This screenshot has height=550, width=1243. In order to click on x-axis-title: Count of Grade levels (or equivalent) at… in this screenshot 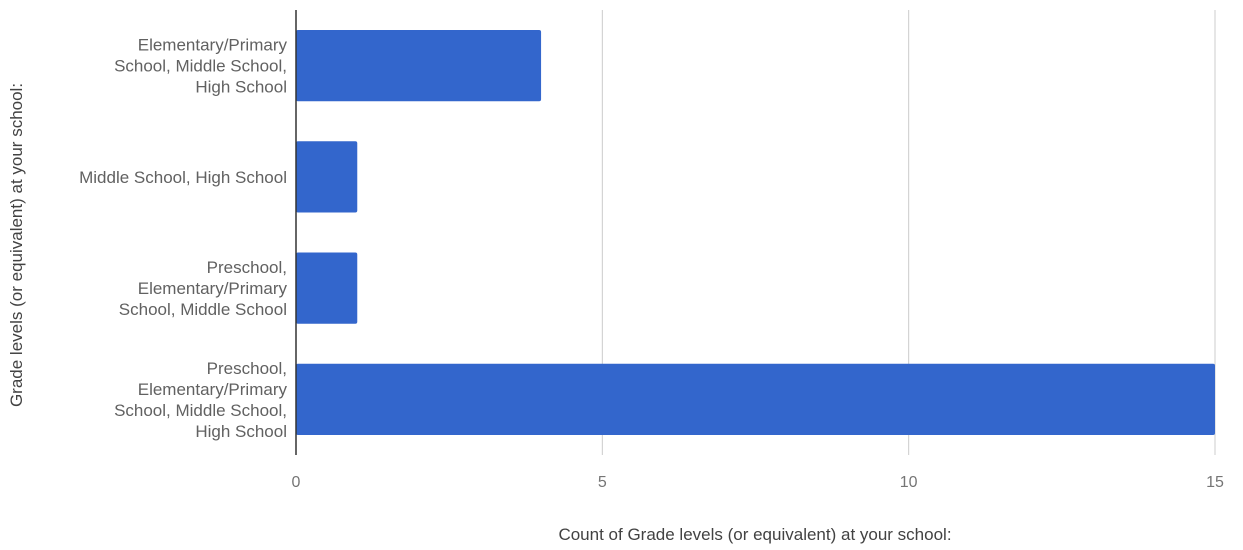, I will do `click(754, 534)`.